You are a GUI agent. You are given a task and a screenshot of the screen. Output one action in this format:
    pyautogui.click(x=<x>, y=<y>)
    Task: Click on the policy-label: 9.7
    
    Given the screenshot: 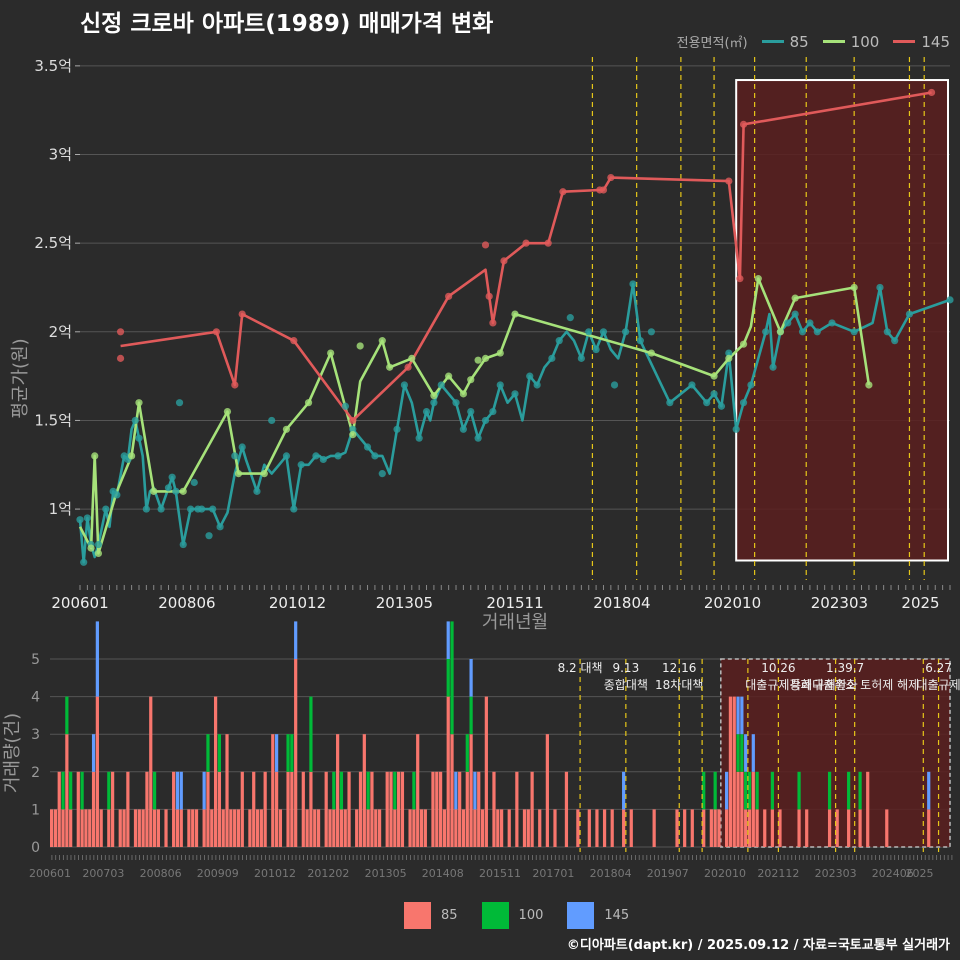 What is the action you would take?
    pyautogui.click(x=854, y=668)
    